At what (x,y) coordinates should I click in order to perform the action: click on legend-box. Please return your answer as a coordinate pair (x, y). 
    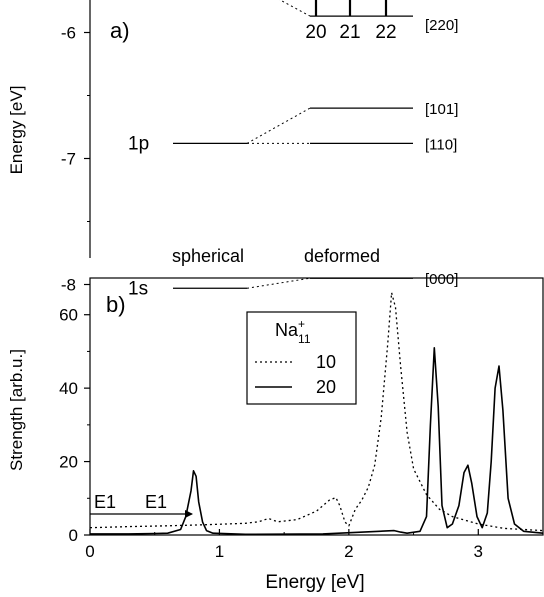
    Looking at the image, I should click on (301, 358).